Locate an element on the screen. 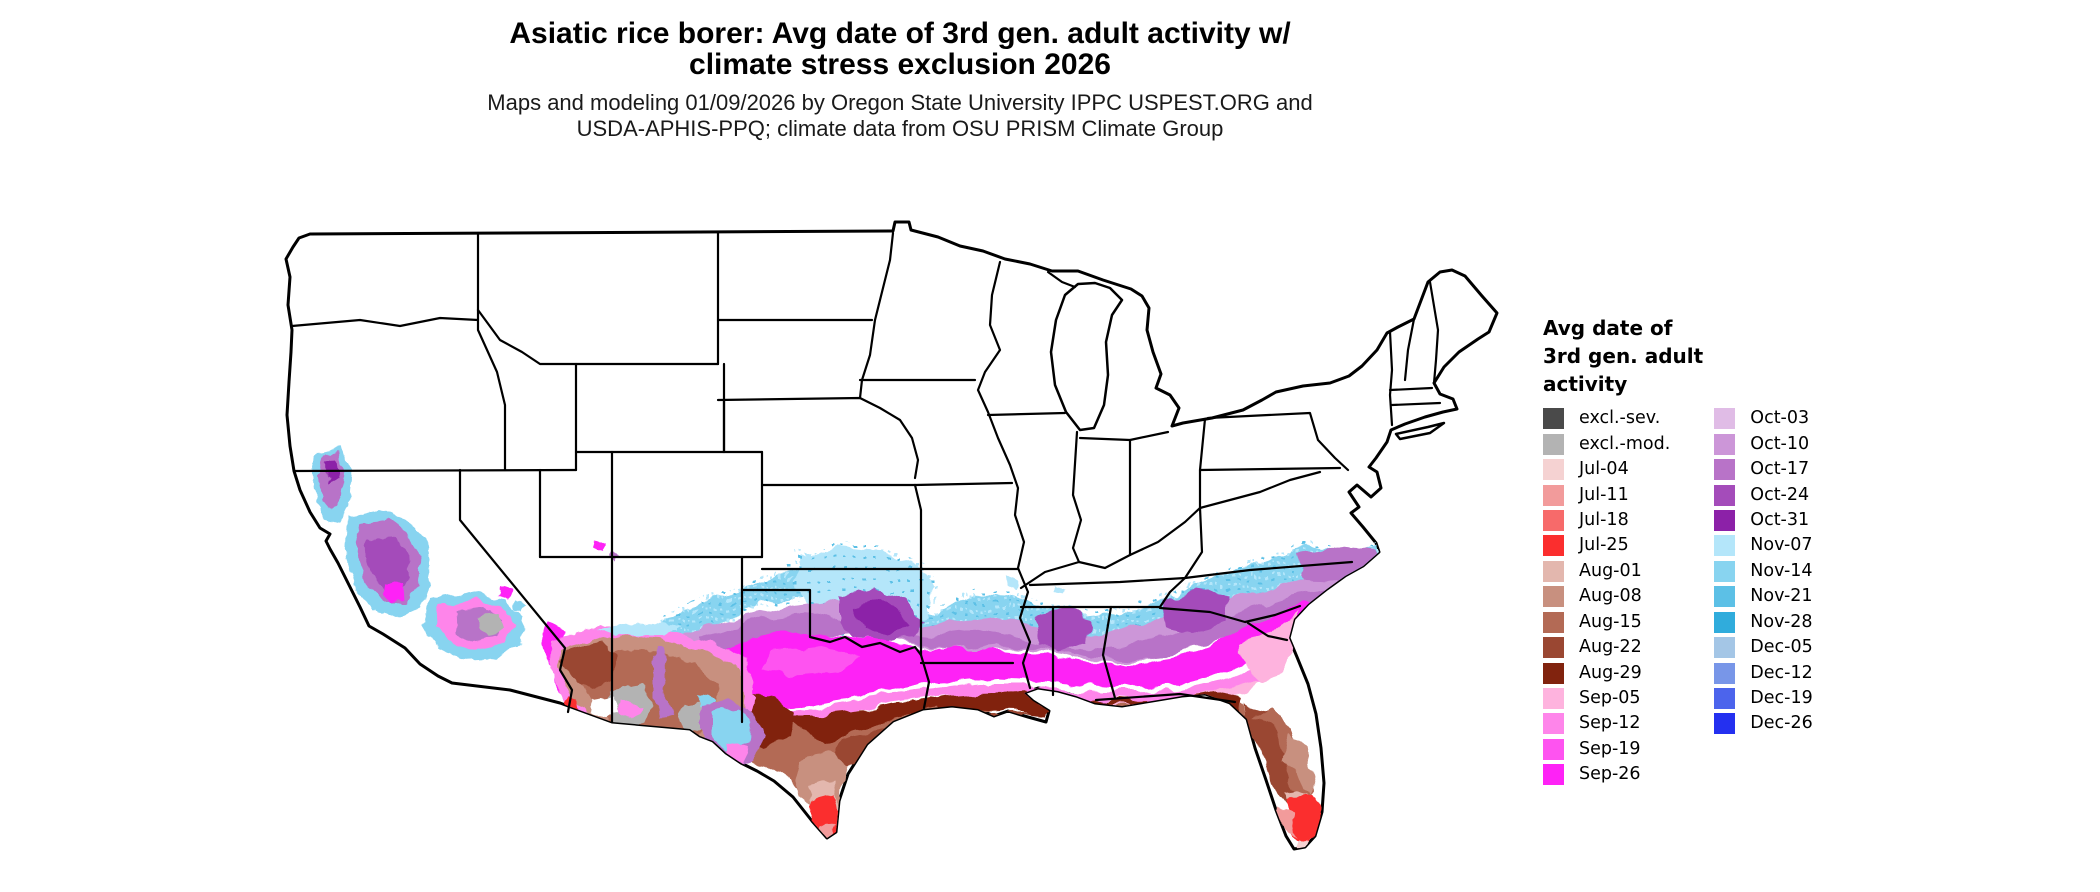 The height and width of the screenshot is (892, 2100). legend-swatch-jul04 is located at coordinates (1553, 470).